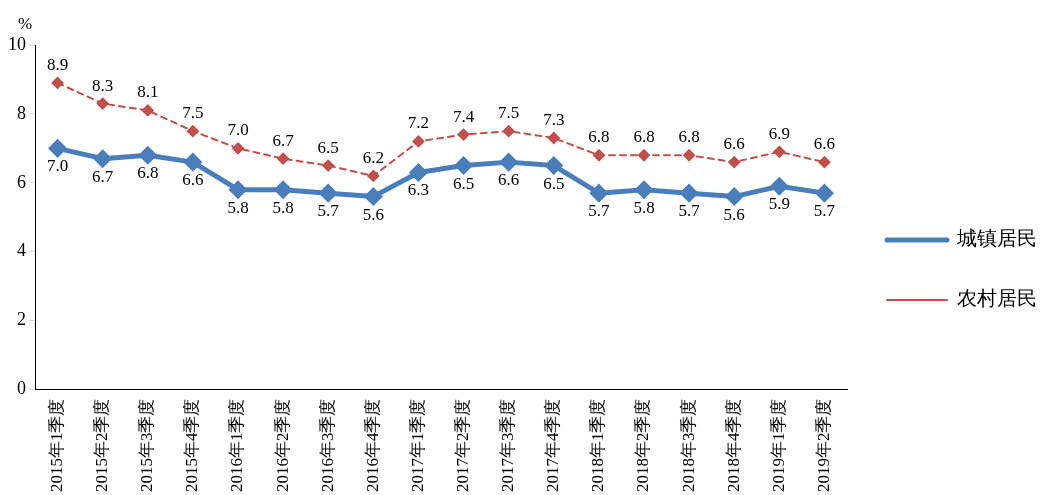 Image resolution: width=1057 pixels, height=495 pixels. Describe the element at coordinates (417, 445) in the screenshot. I see `x-tick-label: 2017年1季度` at that location.